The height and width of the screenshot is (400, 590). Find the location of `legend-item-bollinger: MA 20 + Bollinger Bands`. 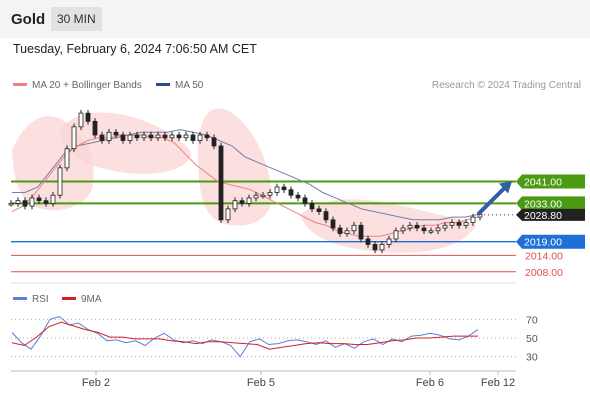

legend-item-bollinger: MA 20 + Bollinger Bands is located at coordinates (77, 85).